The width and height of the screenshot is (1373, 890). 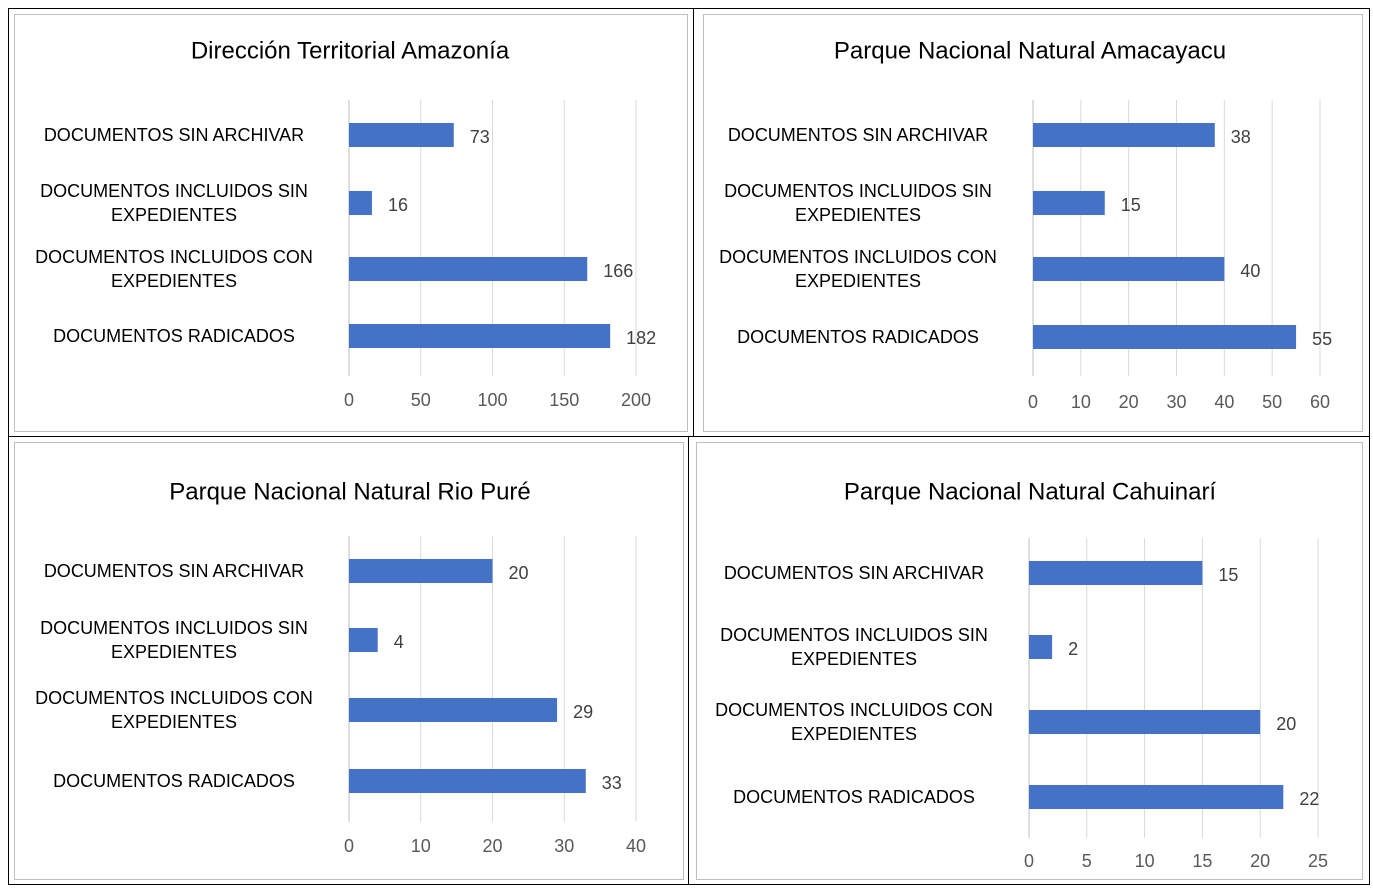 What do you see at coordinates (350, 491) in the screenshot?
I see `chart-title: Parque Nacional Natural Rio Puré` at bounding box center [350, 491].